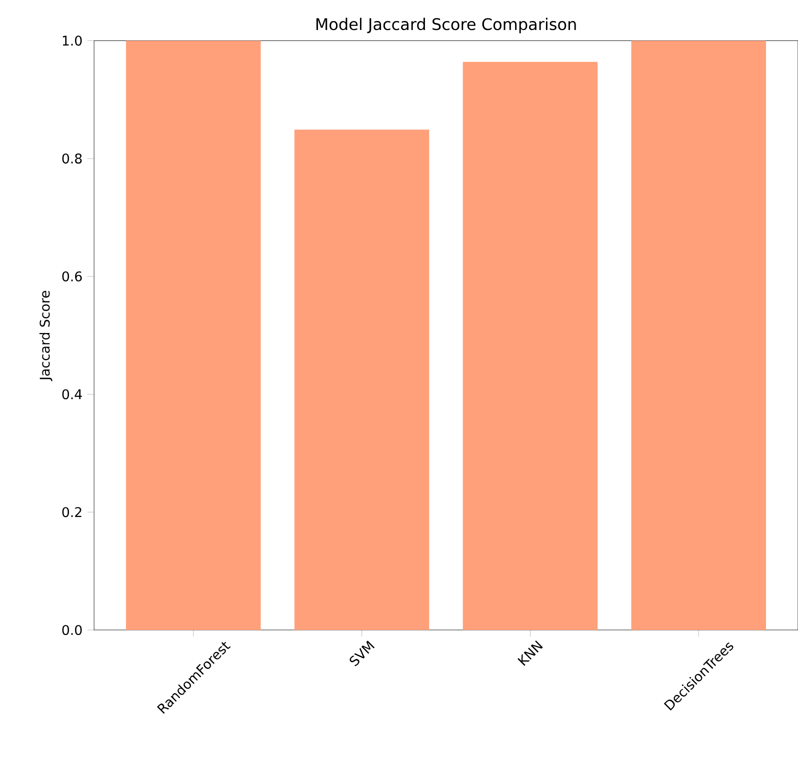  What do you see at coordinates (72, 276) in the screenshot?
I see `y-tick-label: 0.6` at bounding box center [72, 276].